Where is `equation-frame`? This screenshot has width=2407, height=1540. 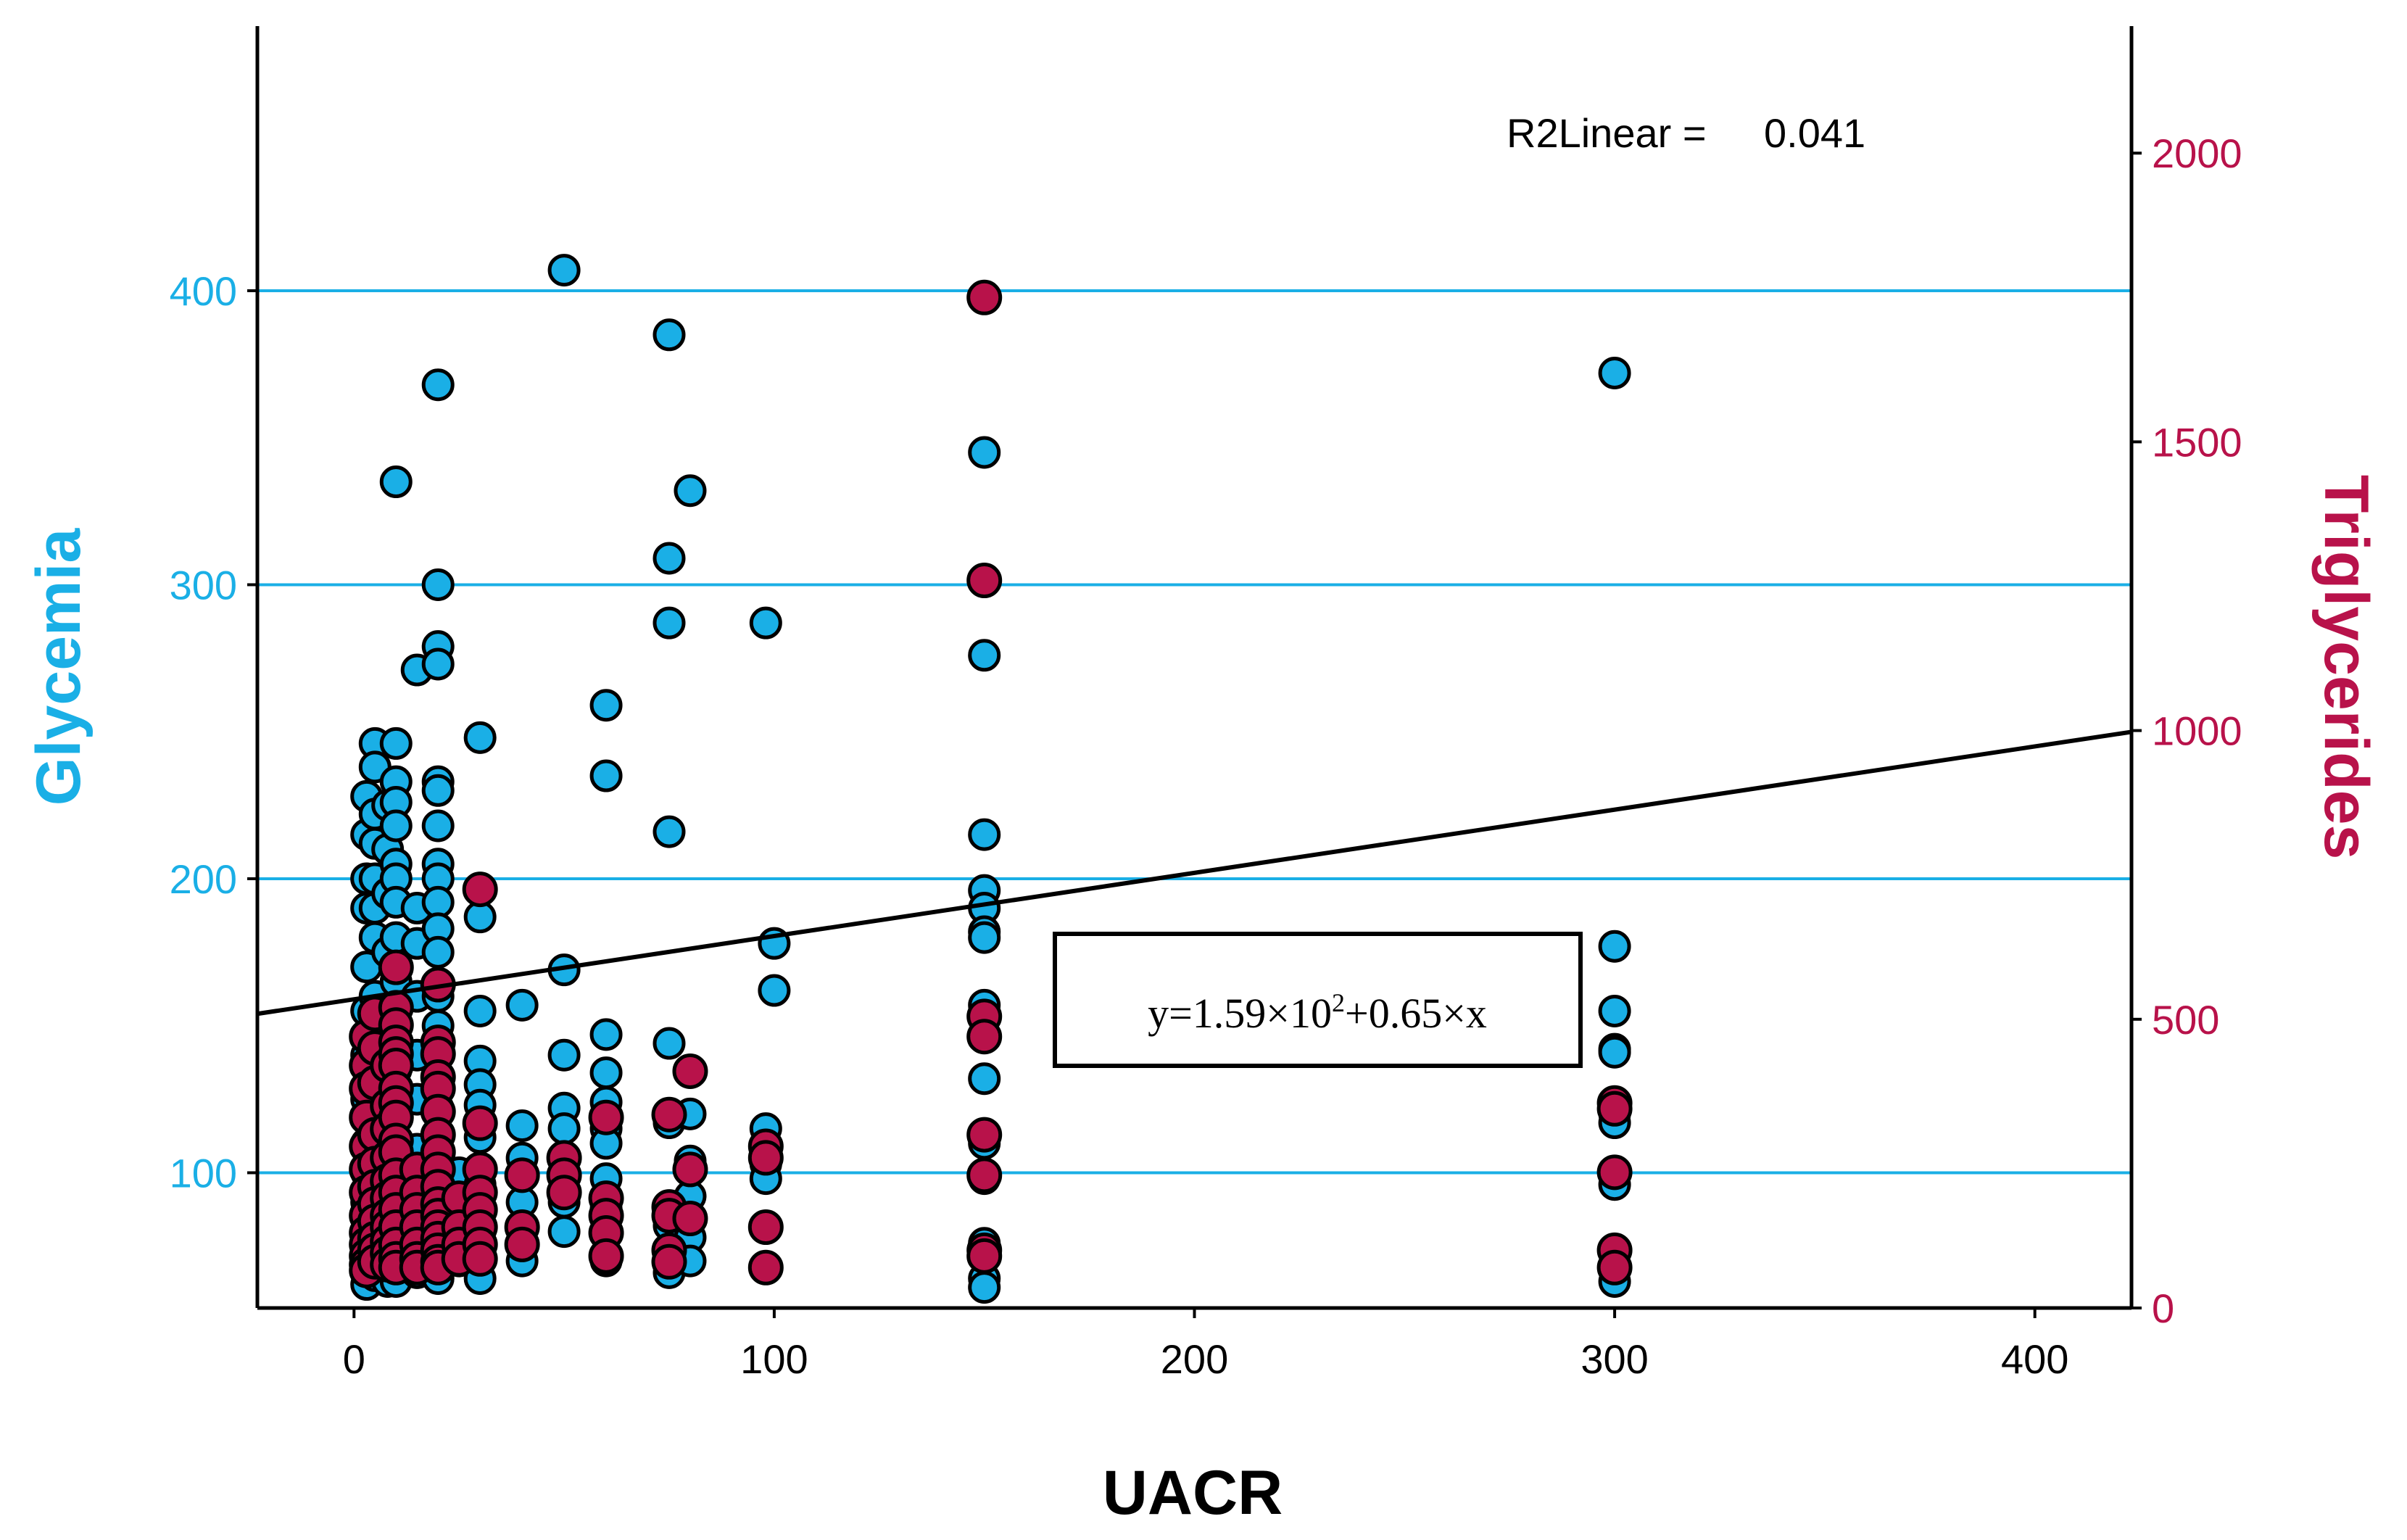
equation-frame is located at coordinates (1318, 1000).